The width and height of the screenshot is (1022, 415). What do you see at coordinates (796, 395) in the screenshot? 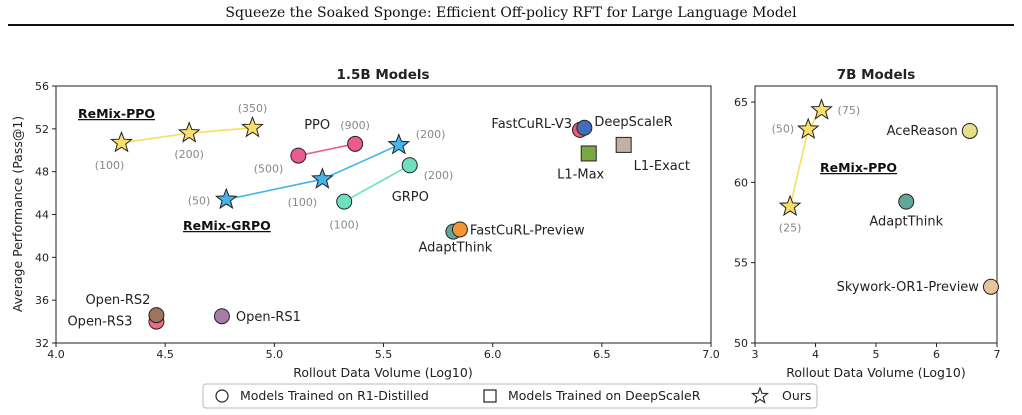
I see `legend-label-ours: Ours` at bounding box center [796, 395].